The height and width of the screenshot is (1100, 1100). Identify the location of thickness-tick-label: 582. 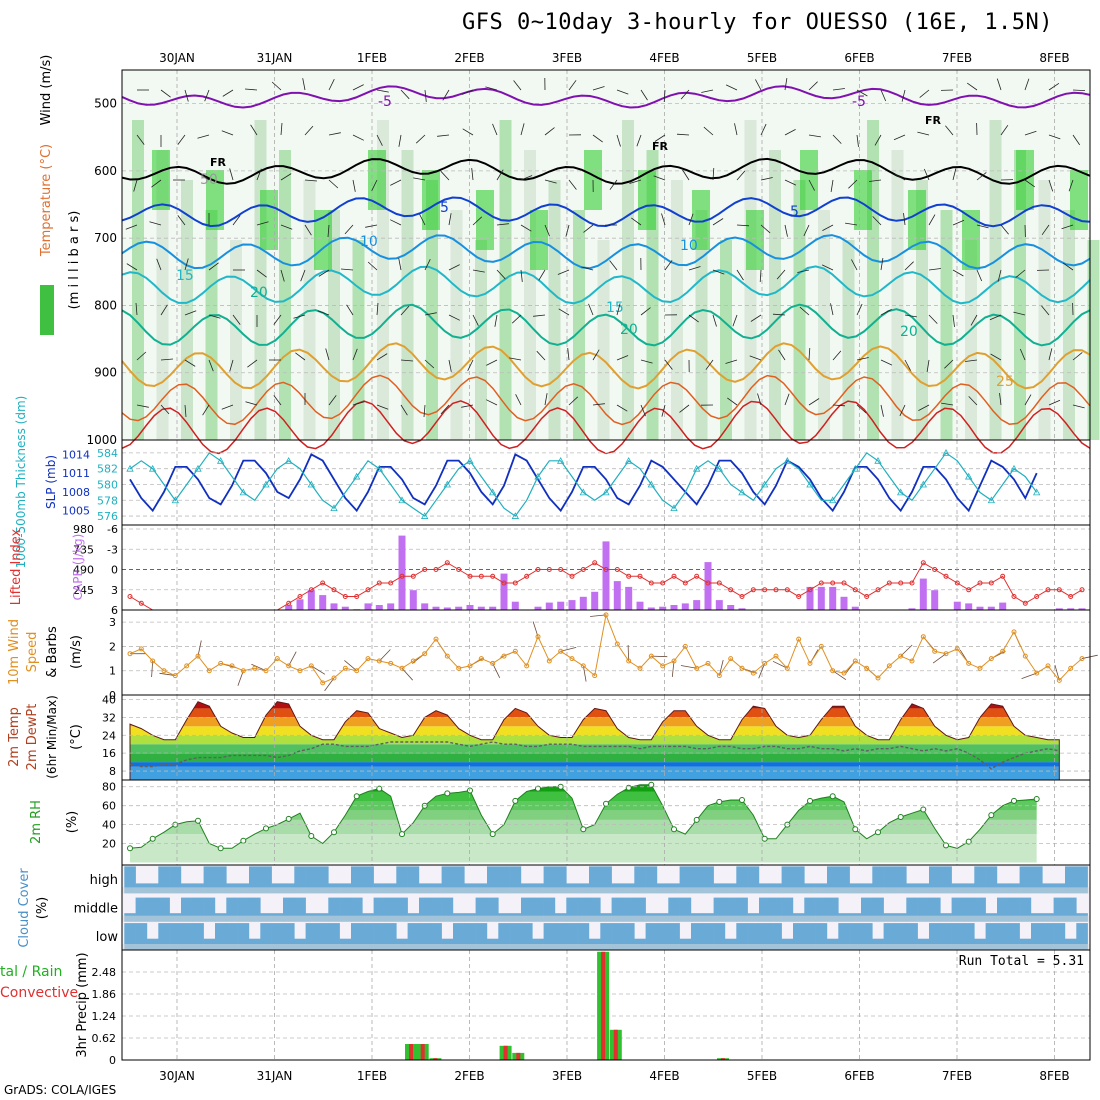
(107, 469).